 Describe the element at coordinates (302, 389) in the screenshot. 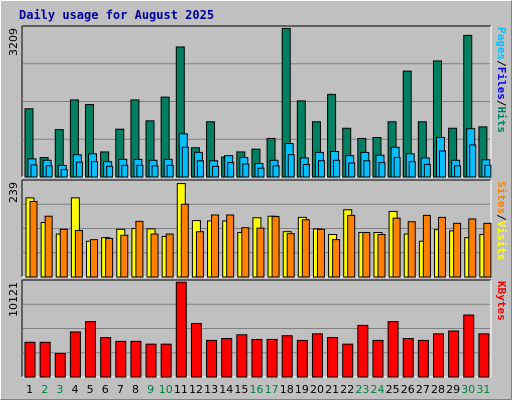

I see `x-tick-label-day-19: 19` at that location.